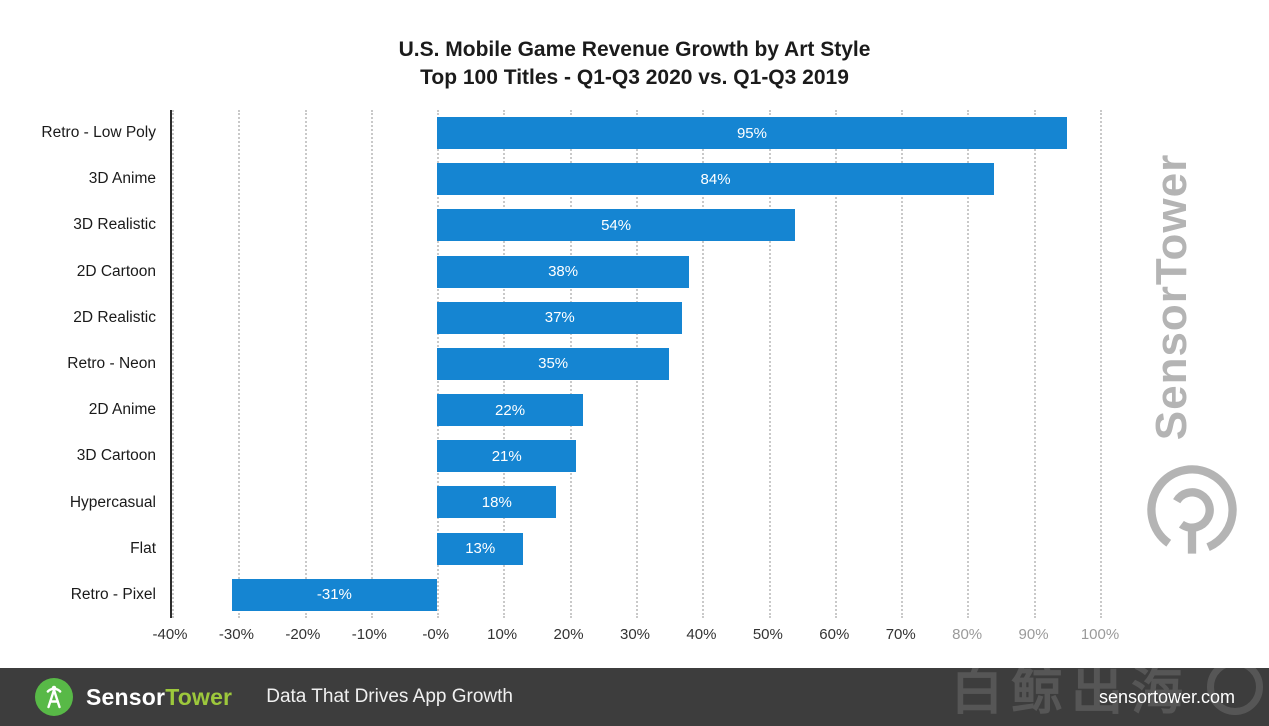  I want to click on category-label: Hypercasual, so click(112, 502).